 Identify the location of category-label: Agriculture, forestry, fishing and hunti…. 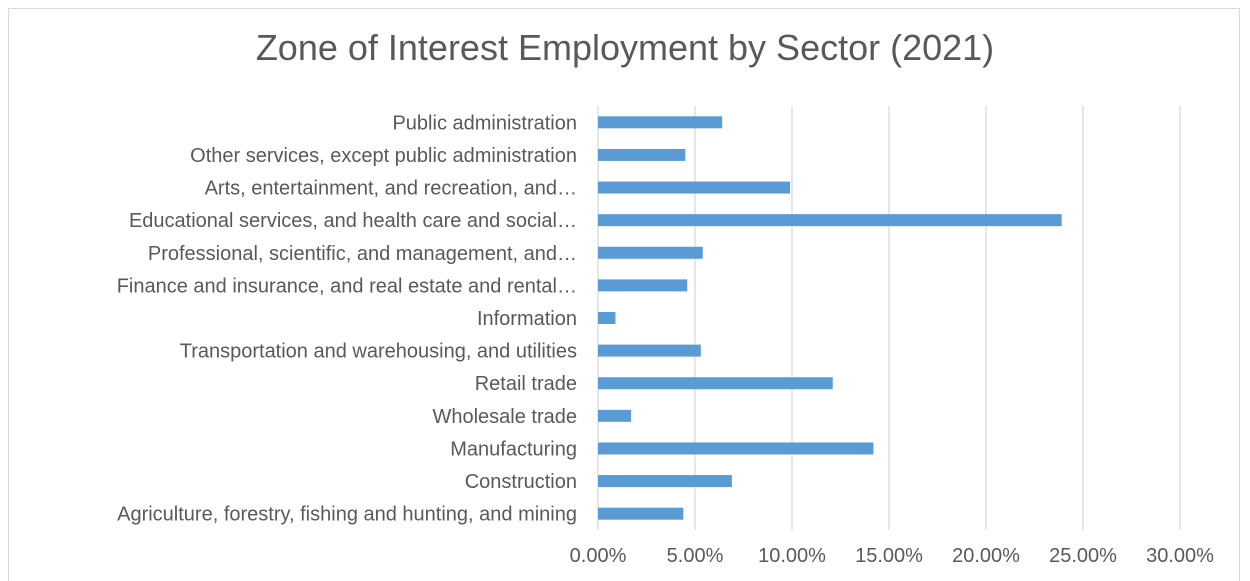
(347, 515).